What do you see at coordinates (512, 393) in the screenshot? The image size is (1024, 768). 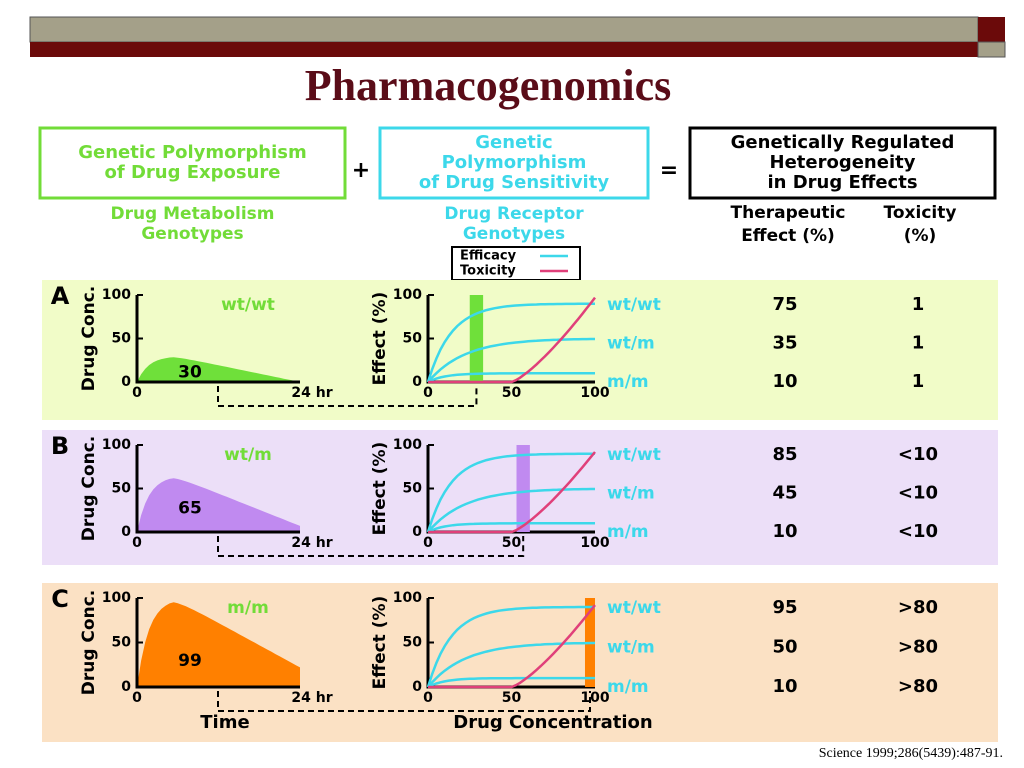 I see `x-tick-label: 50` at bounding box center [512, 393].